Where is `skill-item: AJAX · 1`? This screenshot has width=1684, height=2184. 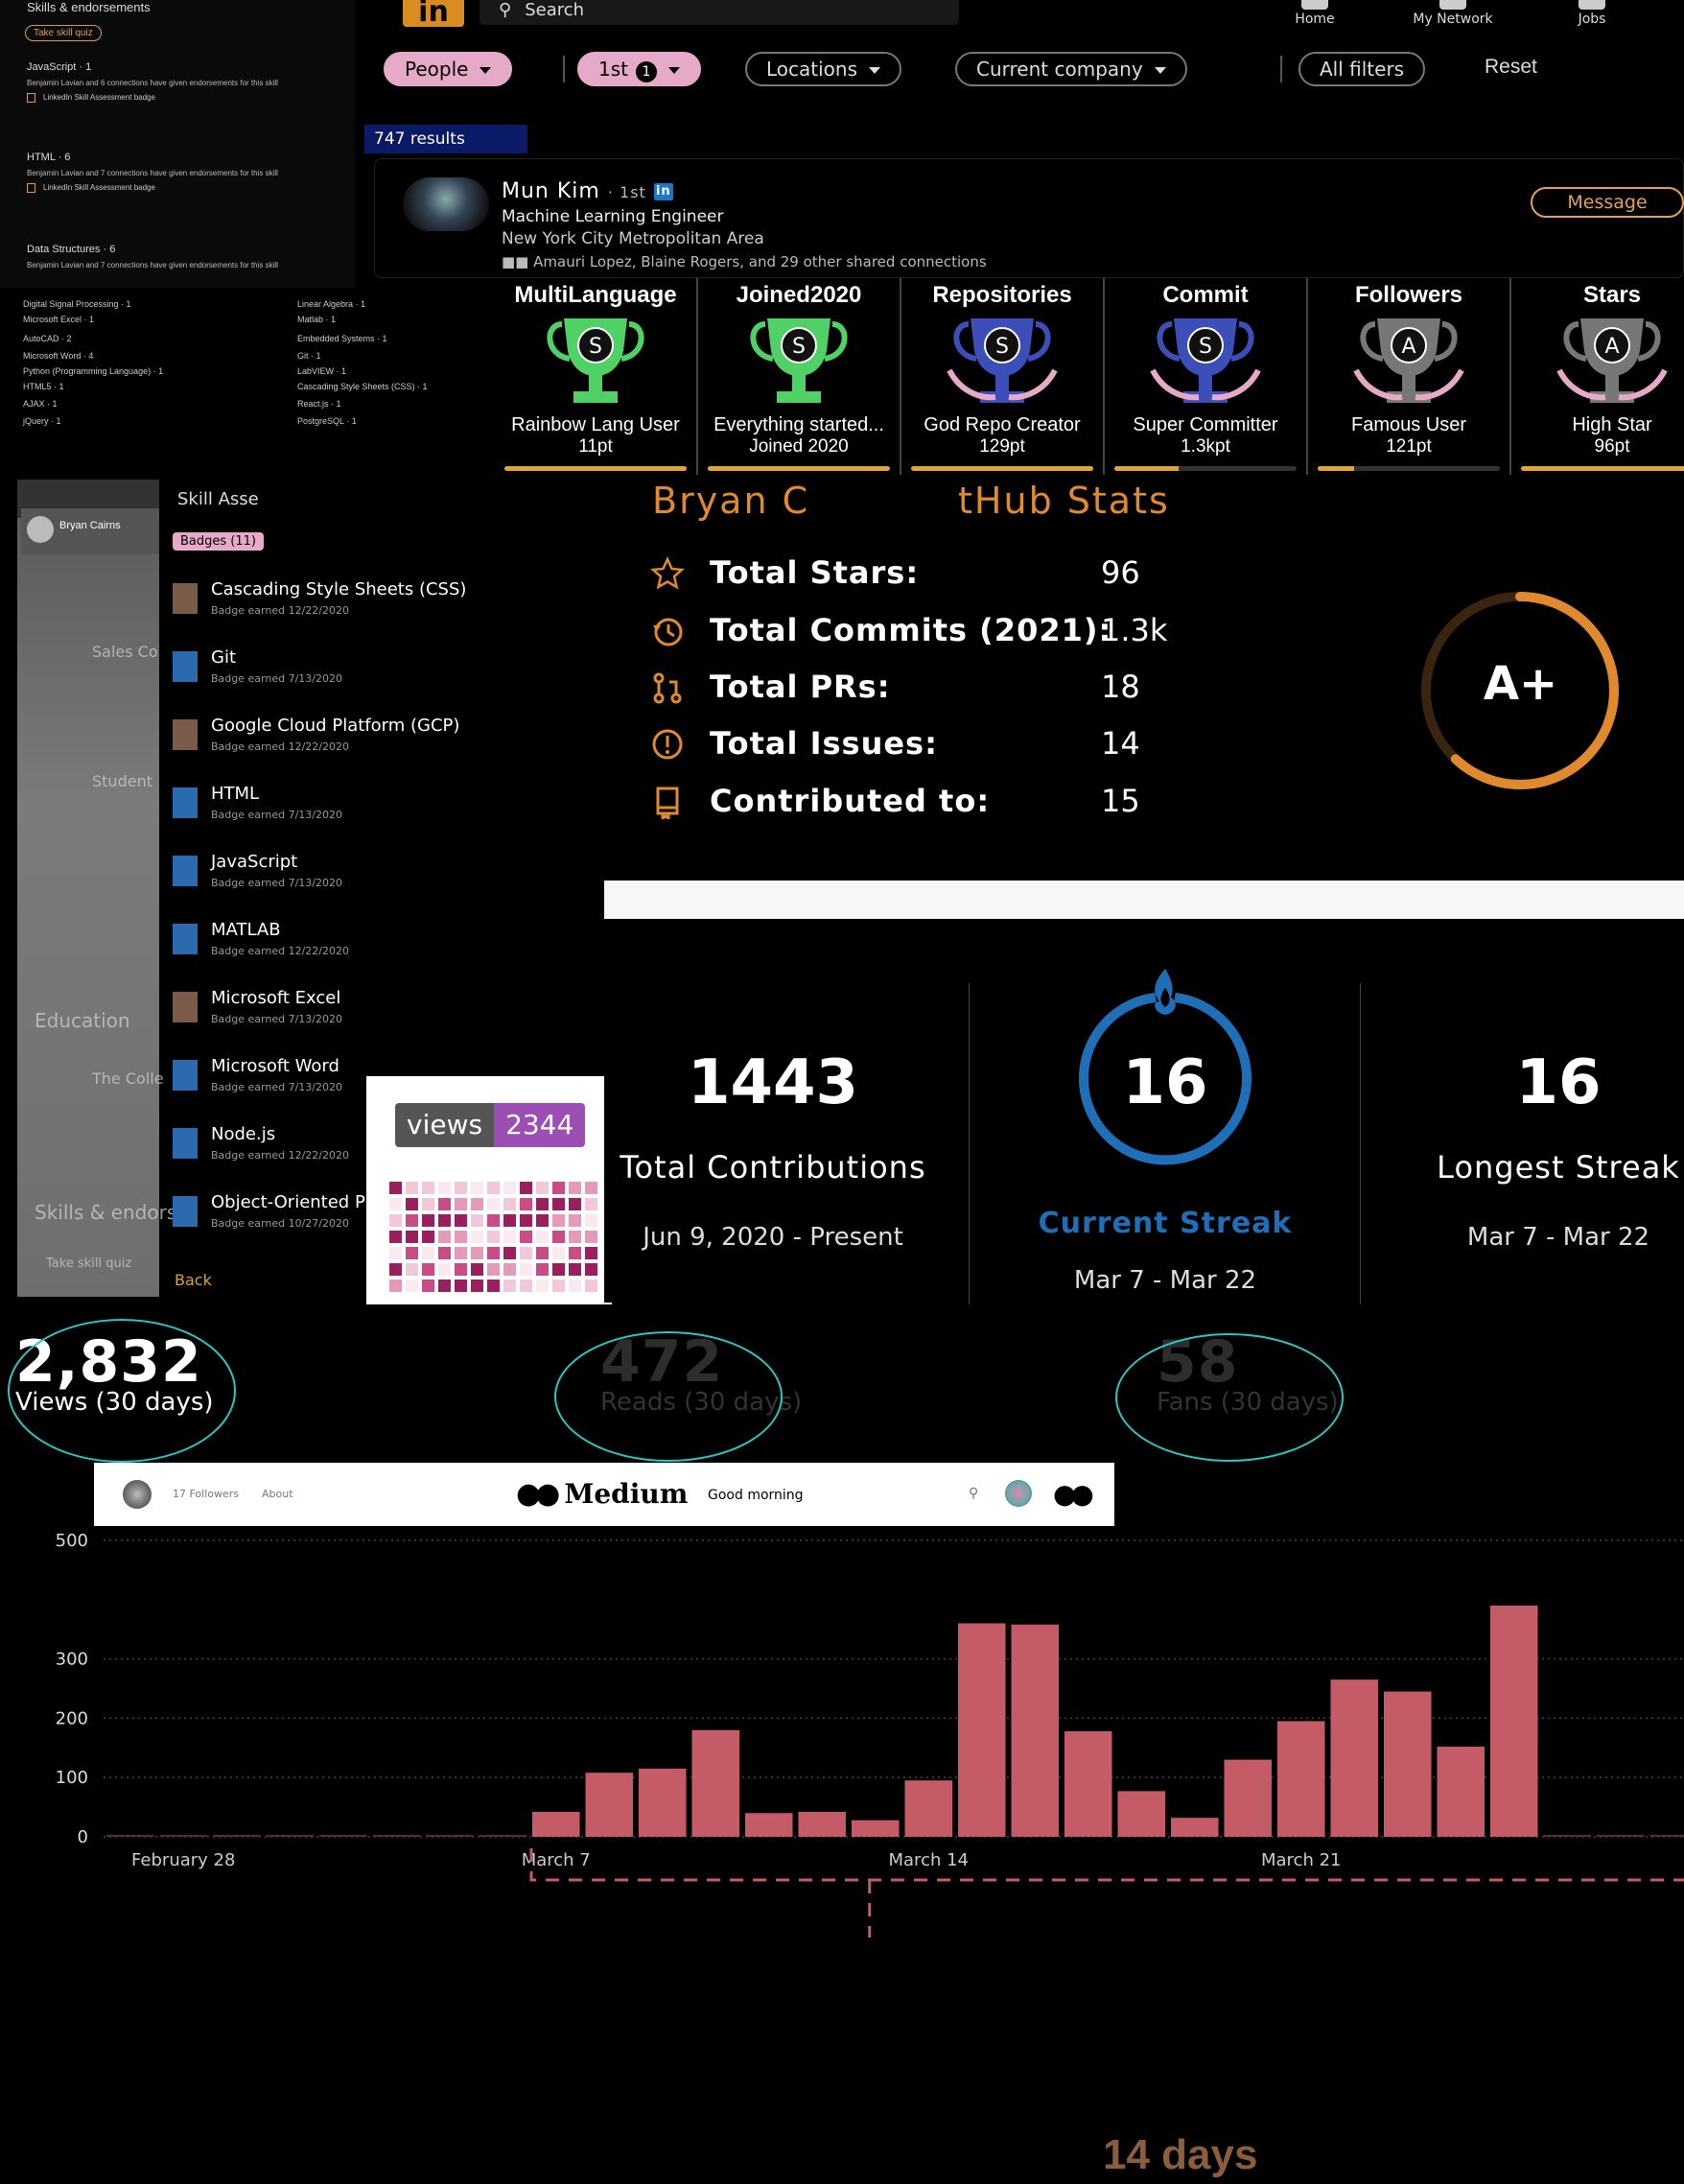 skill-item: AJAX · 1 is located at coordinates (40, 404).